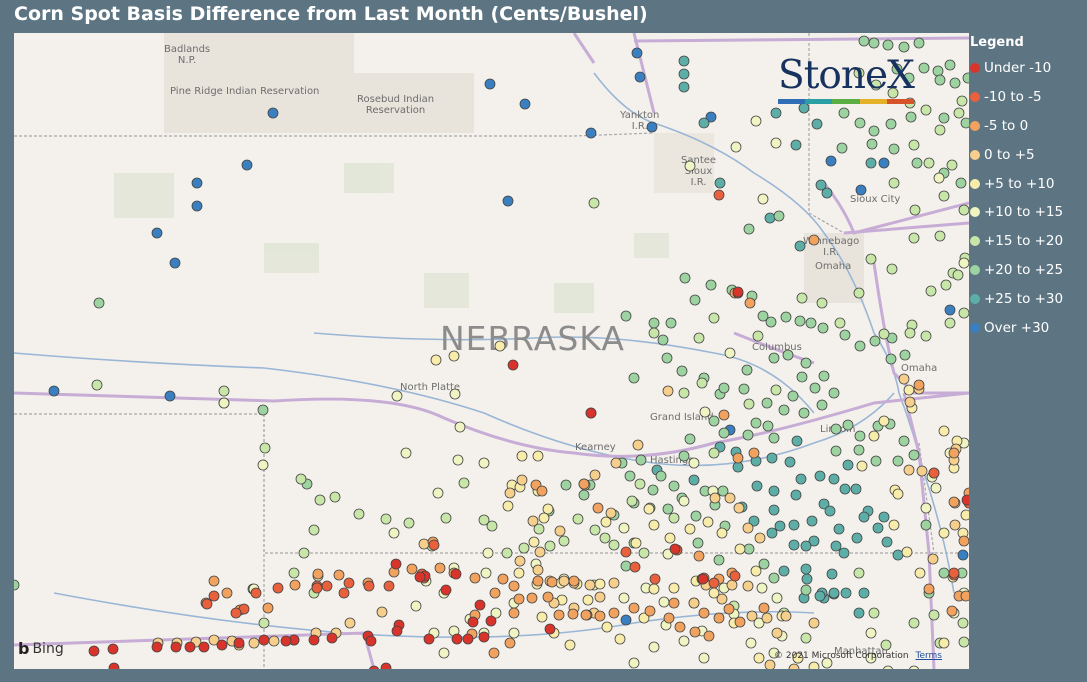  What do you see at coordinates (1028, 327) in the screenshot?
I see `legend-item: Over +30` at bounding box center [1028, 327].